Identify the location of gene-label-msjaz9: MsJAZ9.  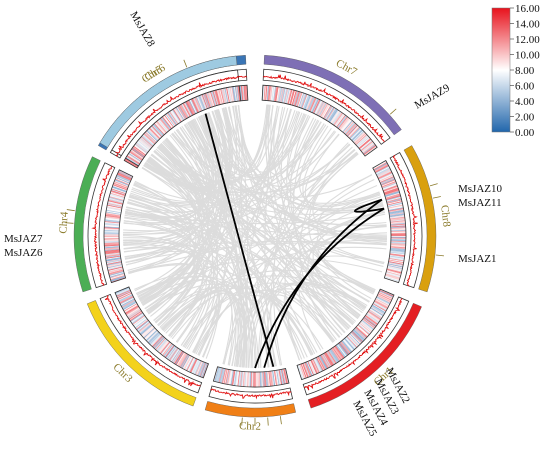
(433, 97).